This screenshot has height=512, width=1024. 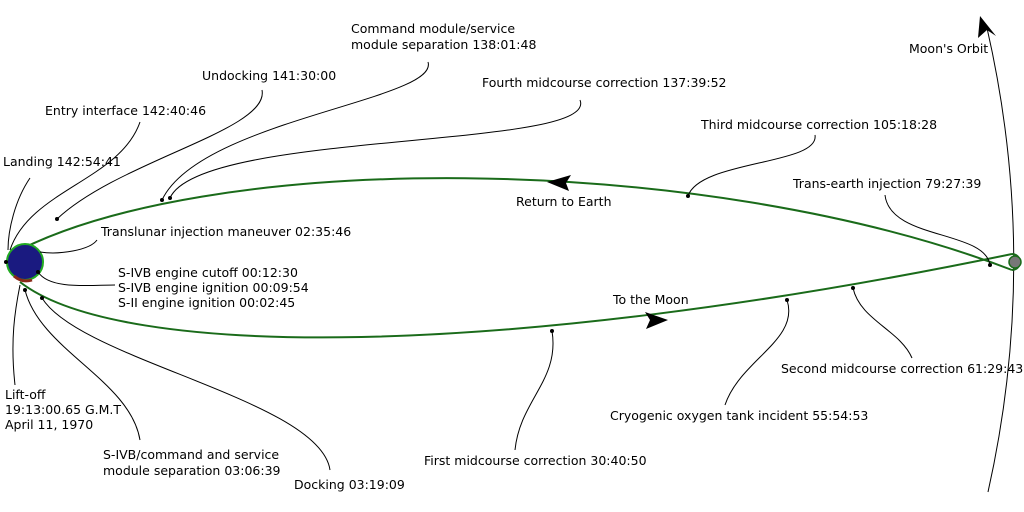 I want to click on label-entry-interface: Entry interface 142:40:46, so click(x=125, y=110).